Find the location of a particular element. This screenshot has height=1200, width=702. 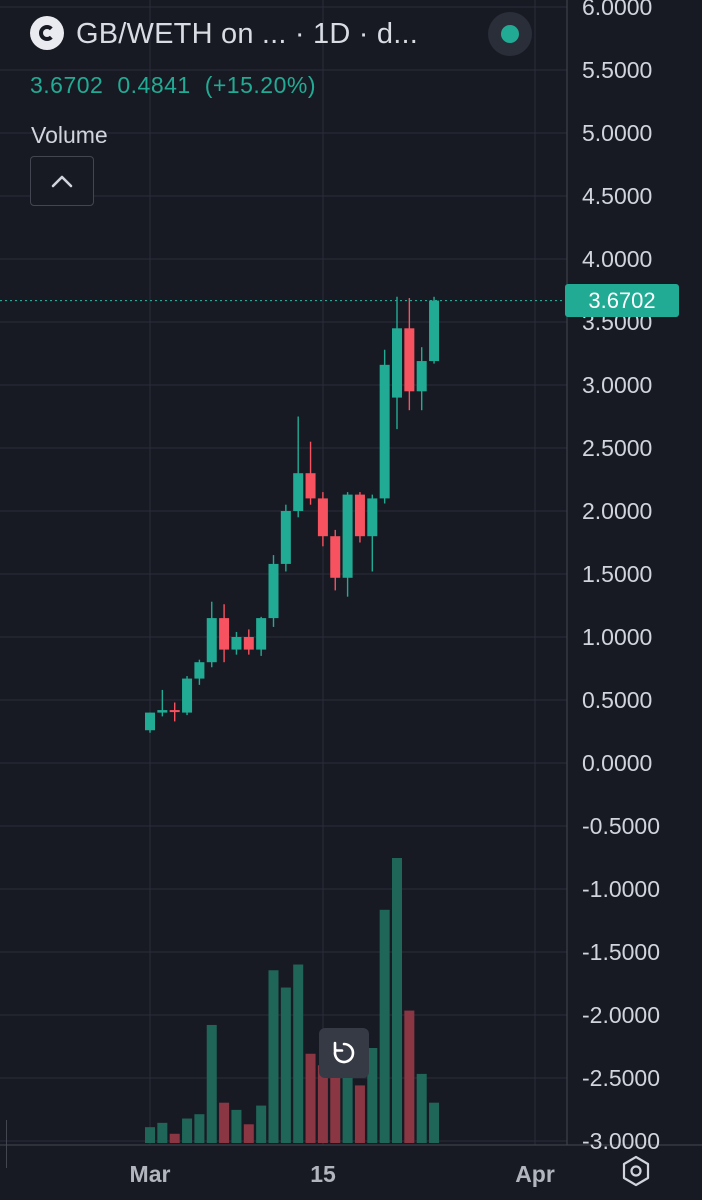

collapse-legend-button is located at coordinates (62, 181).